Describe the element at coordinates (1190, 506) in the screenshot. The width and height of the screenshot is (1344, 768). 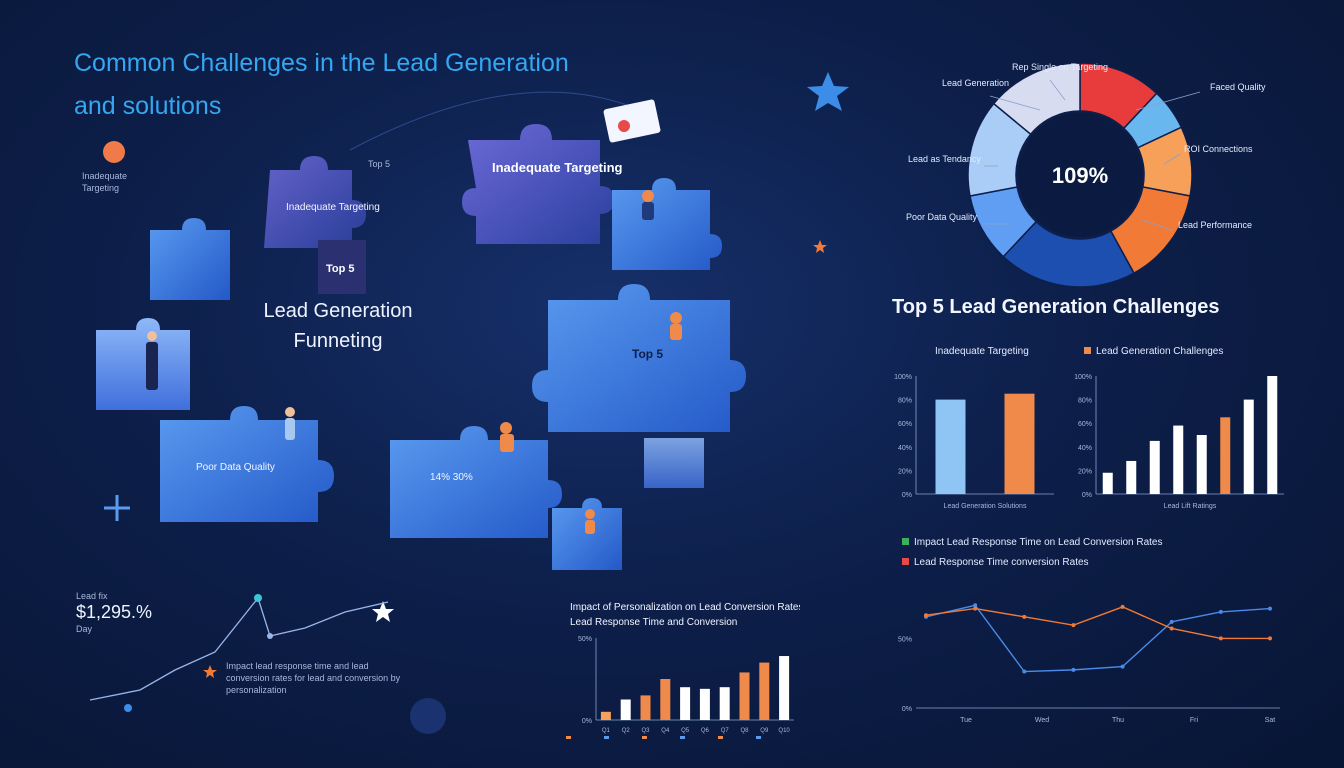
I see `x-axis-label: Lead Lift Ratings` at that location.